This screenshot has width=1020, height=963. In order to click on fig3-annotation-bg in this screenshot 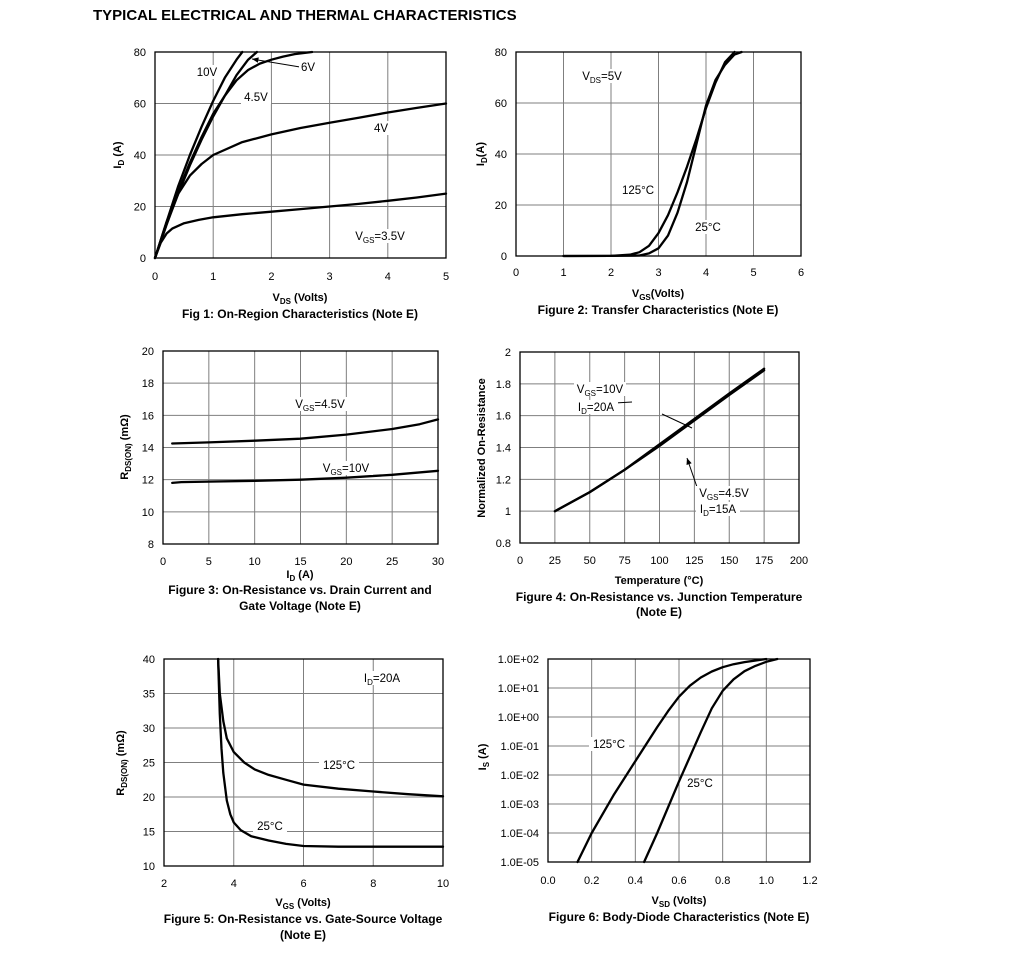, I will do `click(346, 468)`.